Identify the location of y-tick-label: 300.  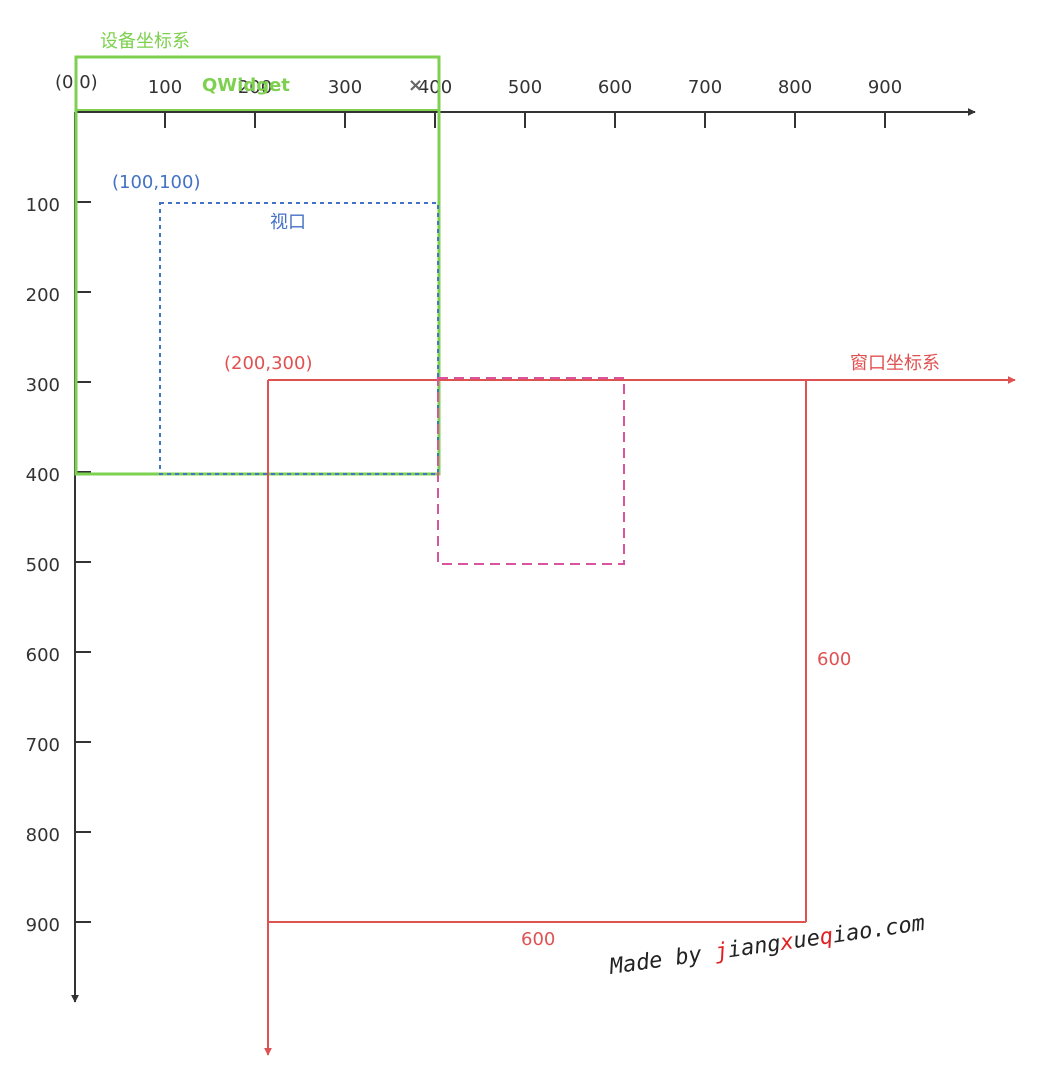
(43, 385).